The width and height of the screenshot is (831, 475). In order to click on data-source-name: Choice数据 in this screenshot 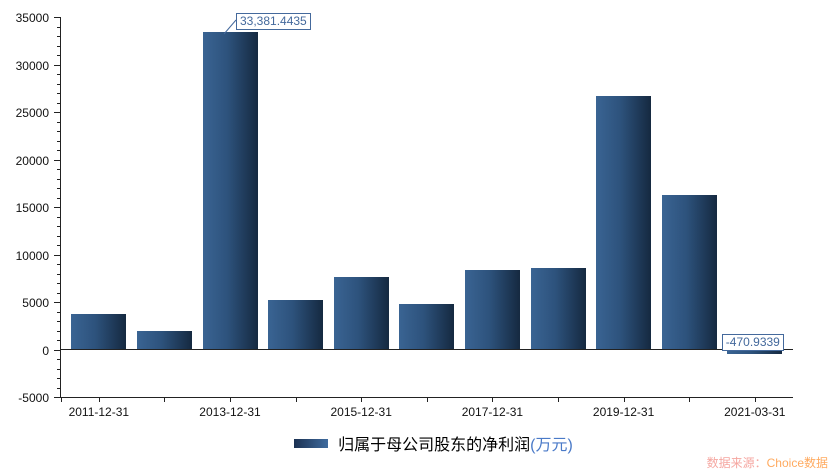, I will do `click(797, 463)`.